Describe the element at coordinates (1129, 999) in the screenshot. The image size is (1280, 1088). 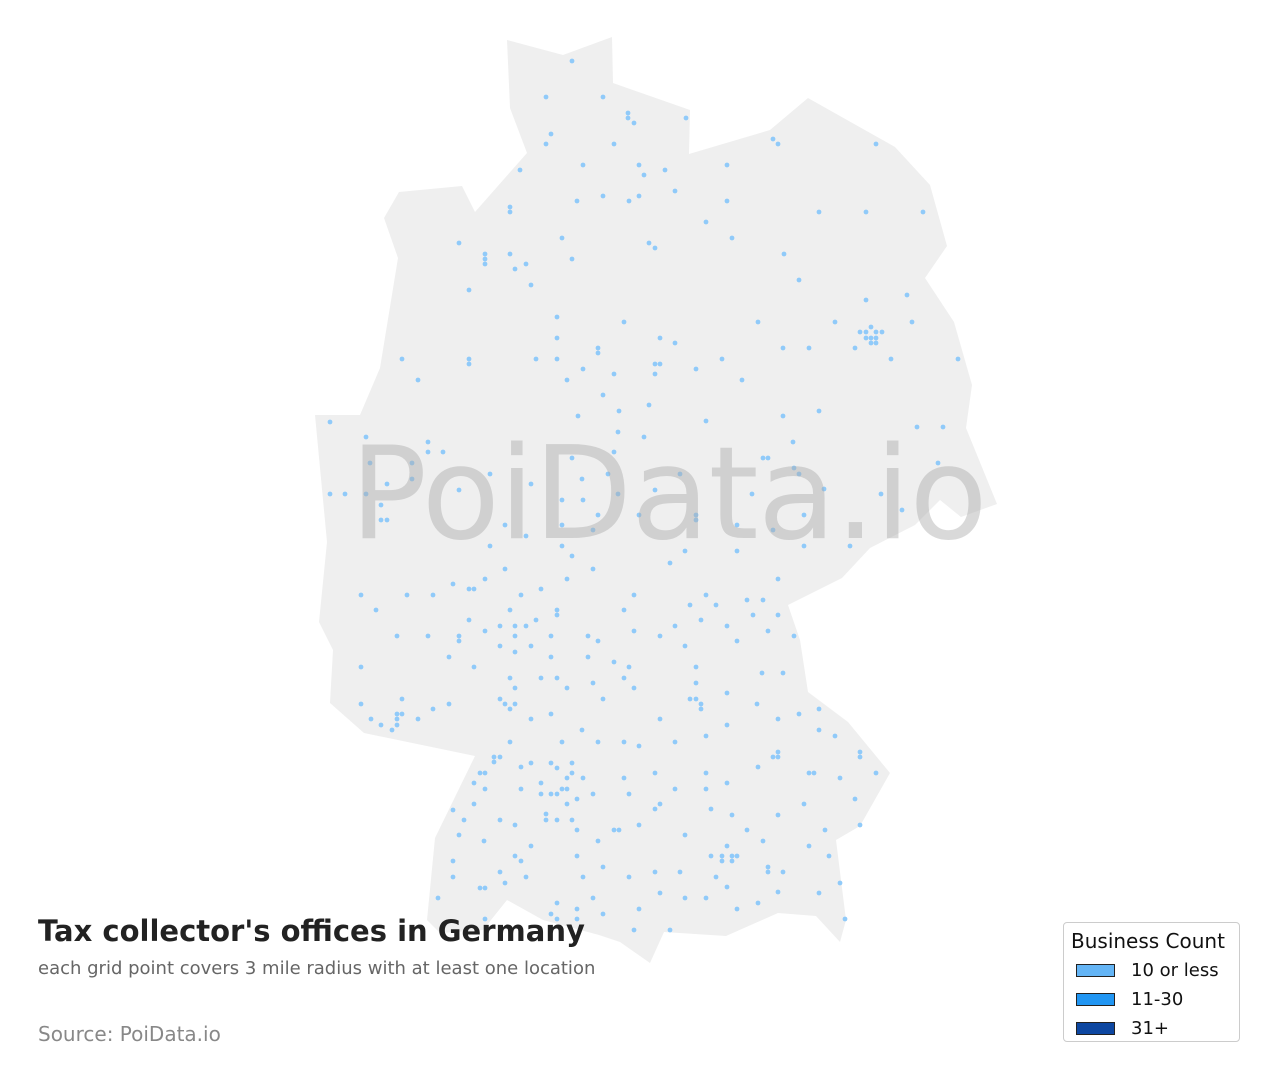
I see `legend-item: 11-30` at that location.